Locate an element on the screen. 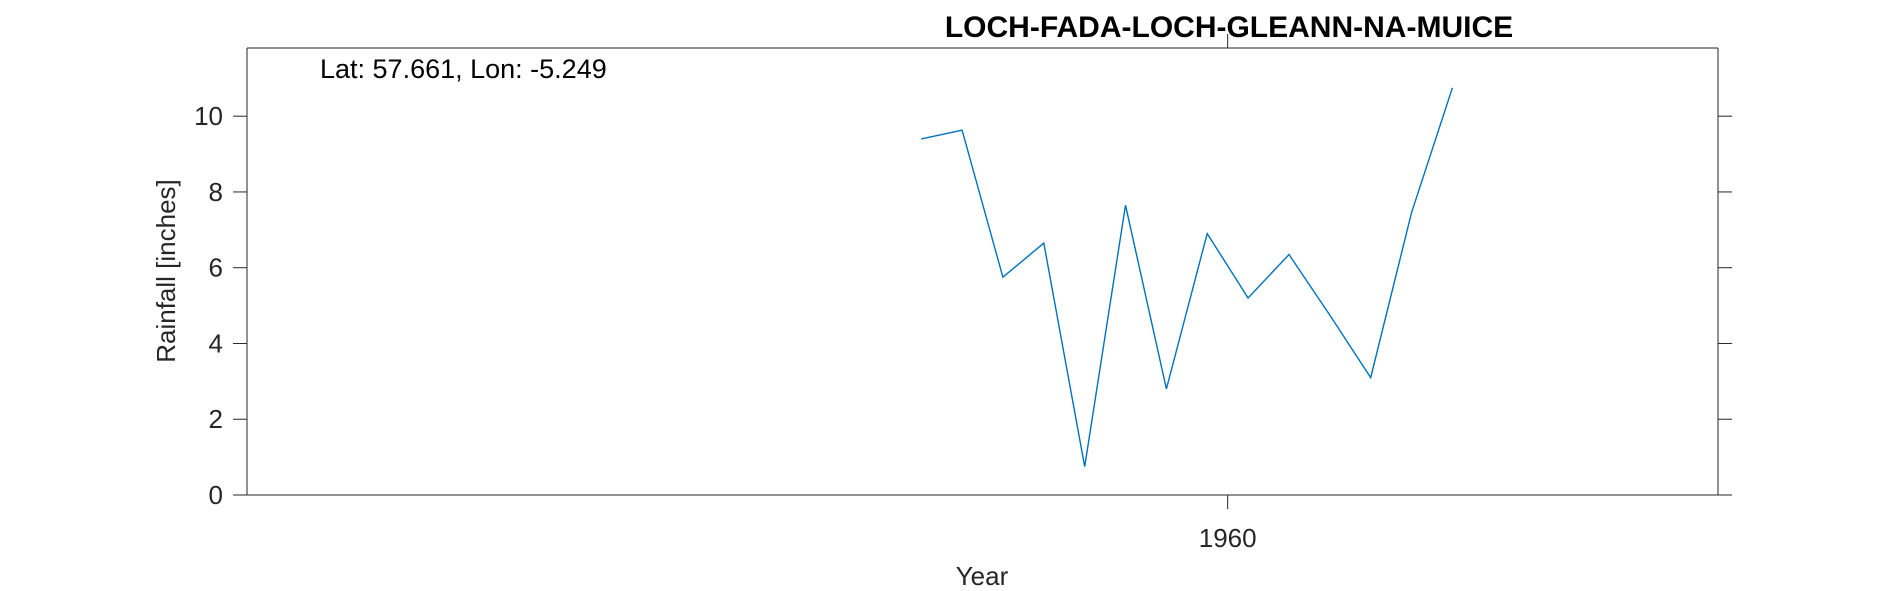 This screenshot has height=591, width=1890. y-tick-label: 6 is located at coordinates (216, 268).